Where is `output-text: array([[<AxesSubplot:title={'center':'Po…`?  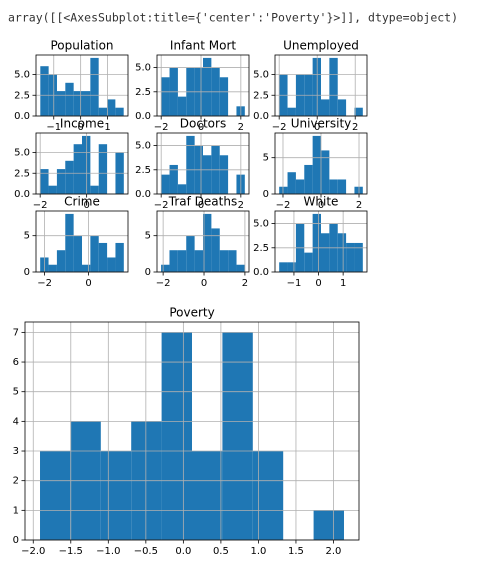 output-text: array([[<AxesSubplot:title={'center':'Po… is located at coordinates (233, 18).